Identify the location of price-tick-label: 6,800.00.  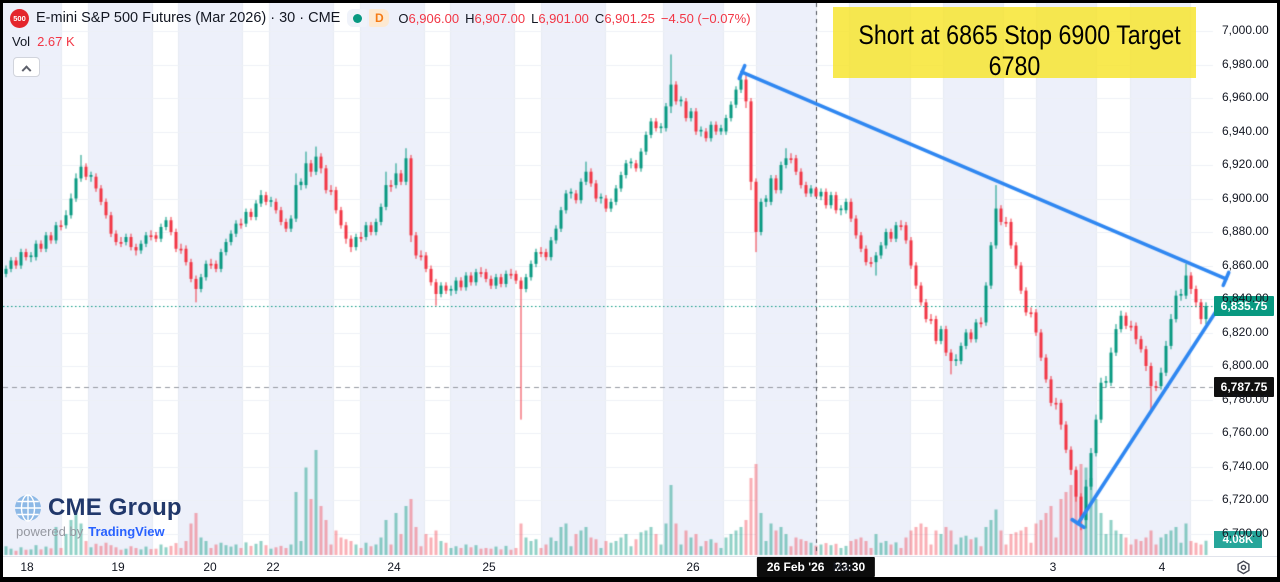
(1245, 365).